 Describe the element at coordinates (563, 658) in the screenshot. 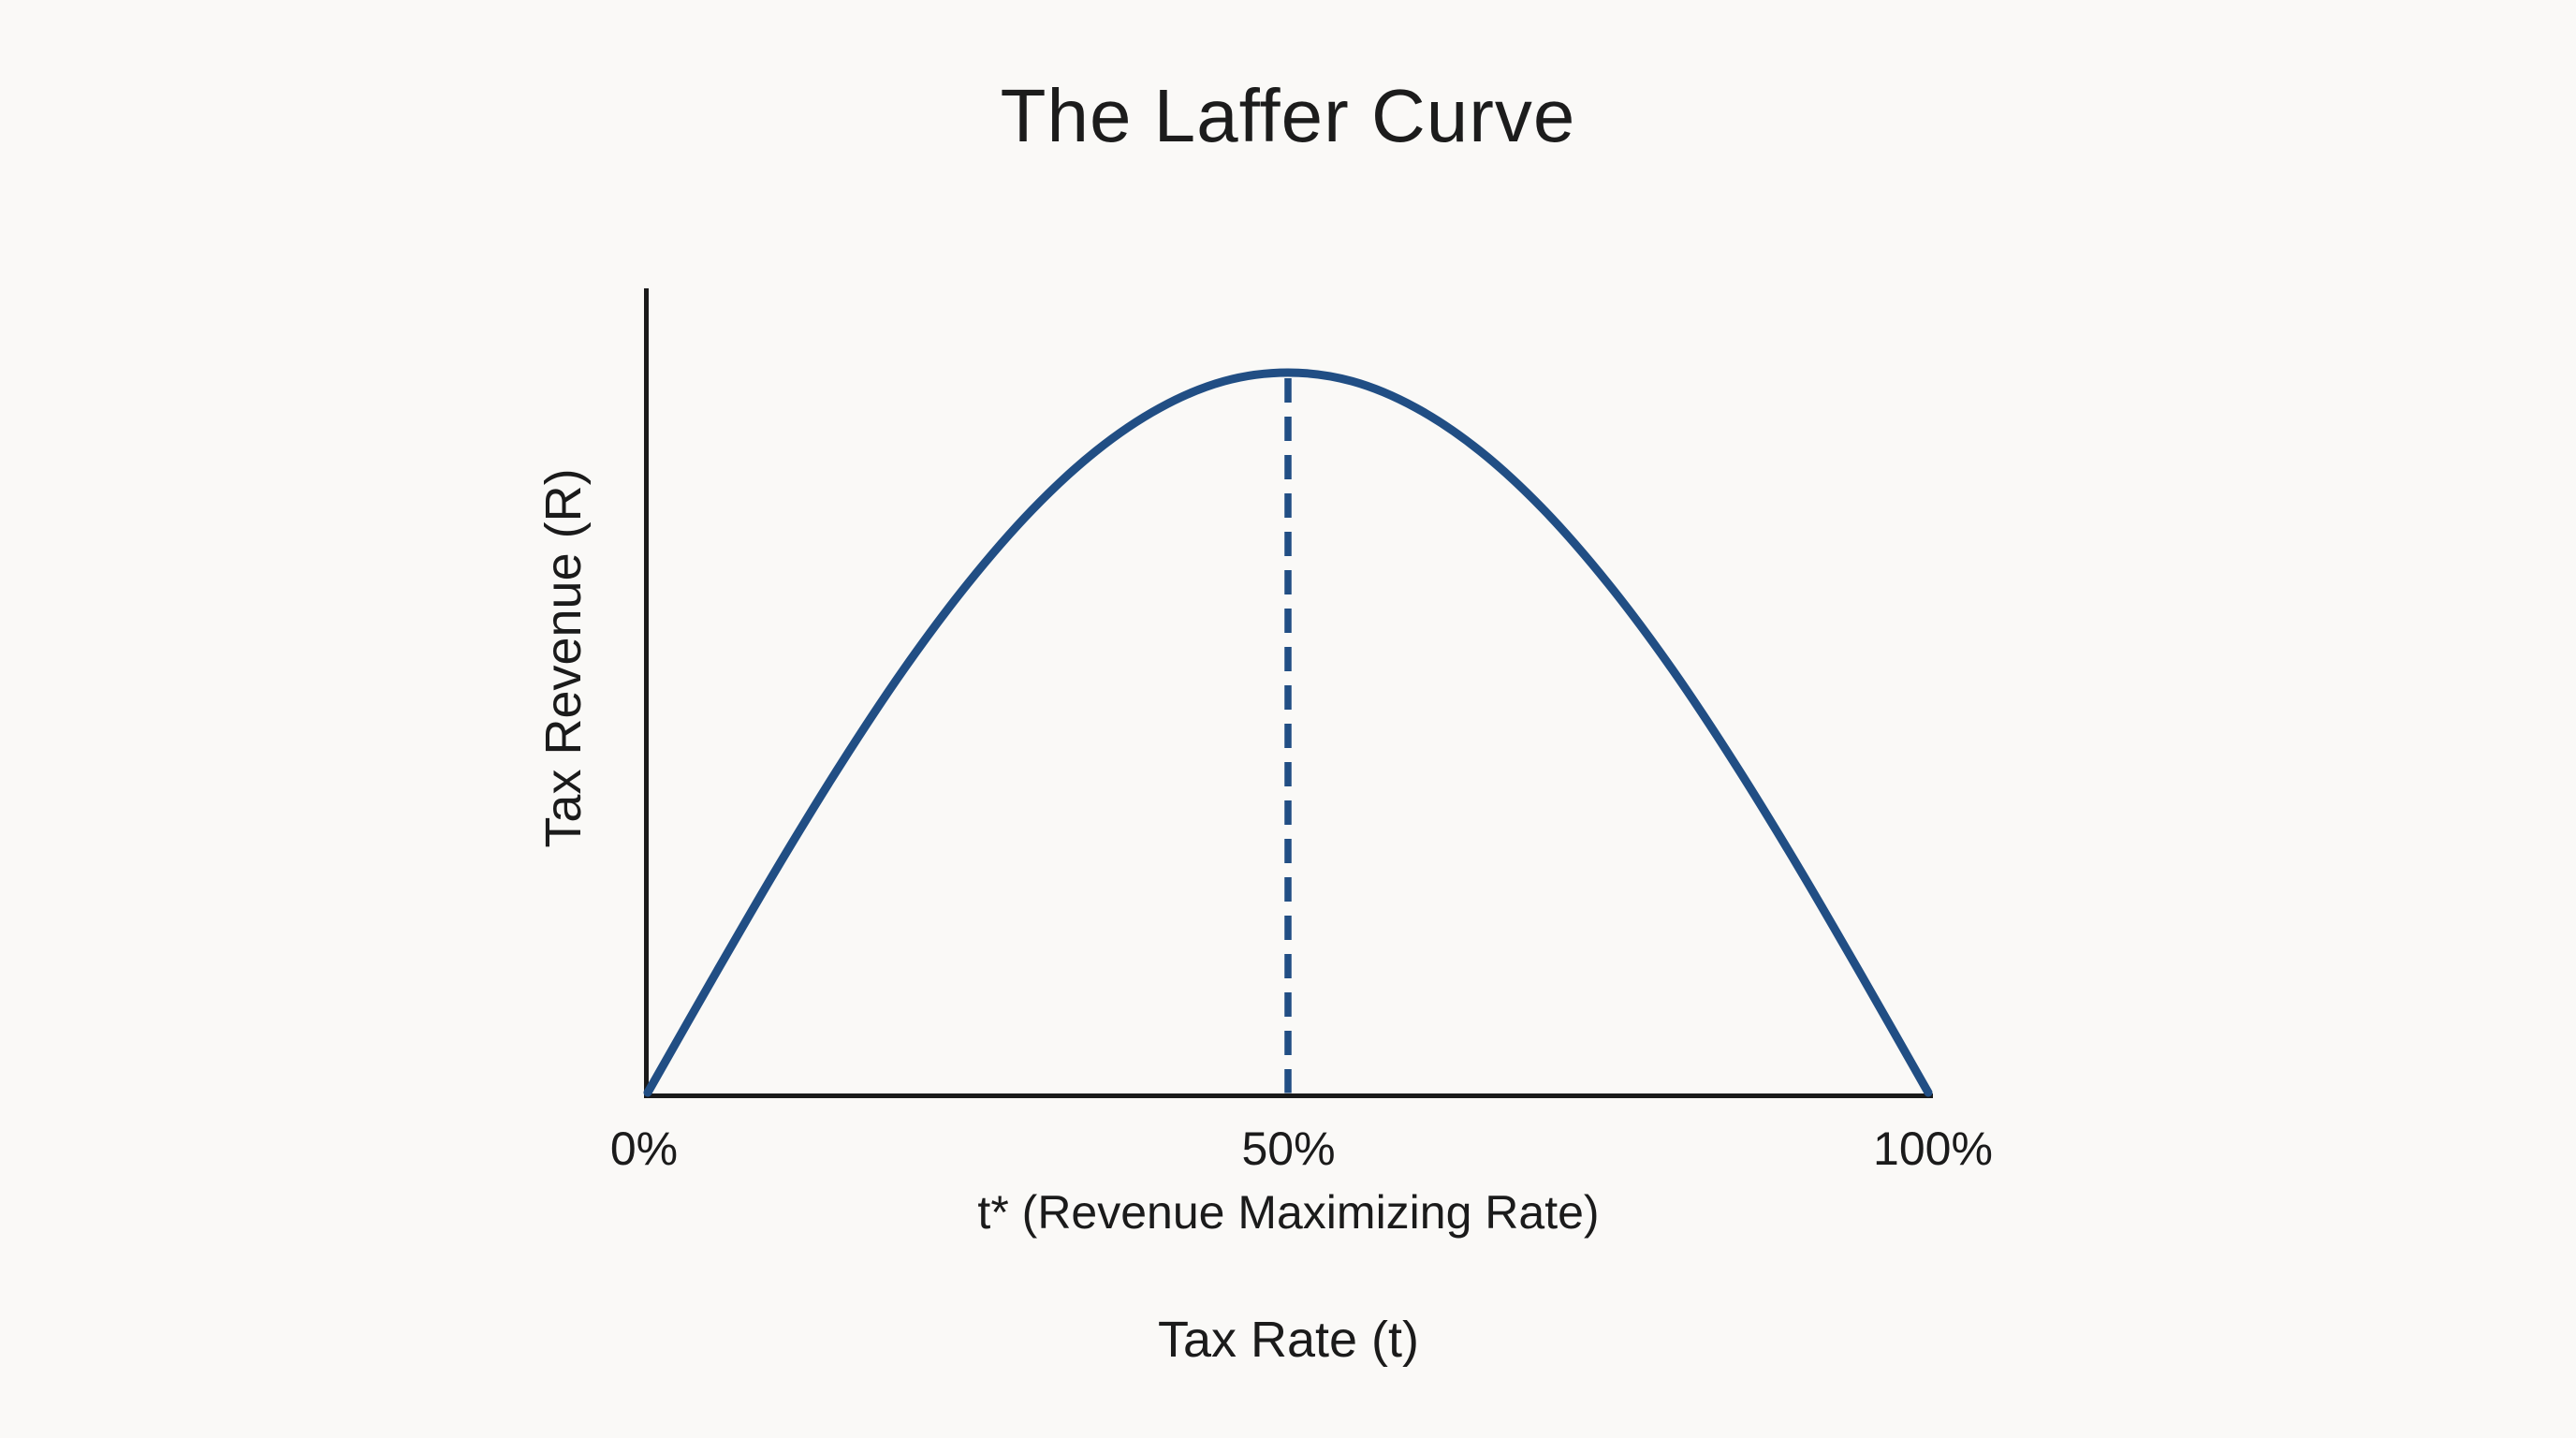

I see `y-axis-label: Tax Revenue (R)` at that location.